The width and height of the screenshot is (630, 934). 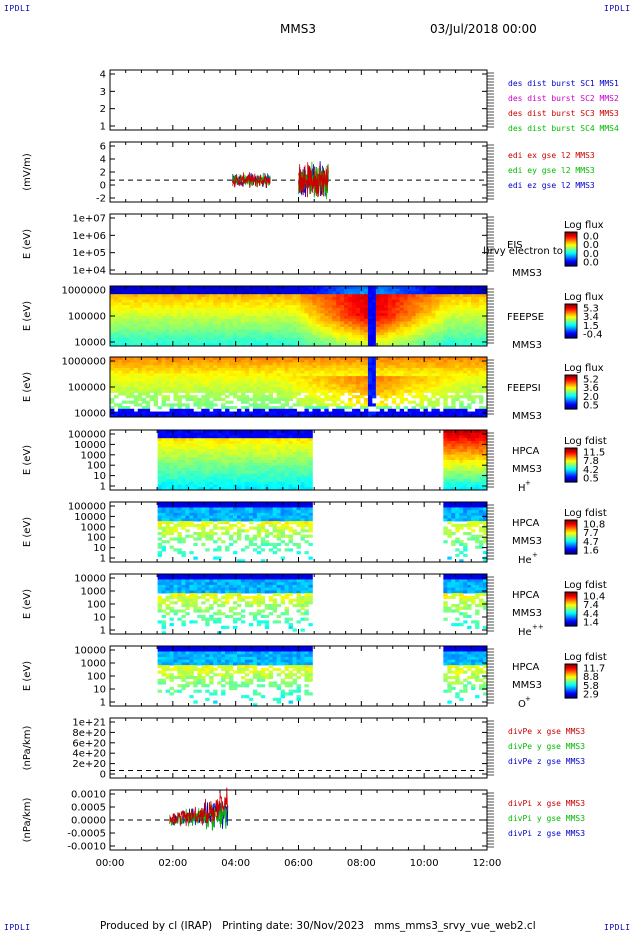 I want to click on y-tick-label-4: 1000000, so click(x=83, y=291).